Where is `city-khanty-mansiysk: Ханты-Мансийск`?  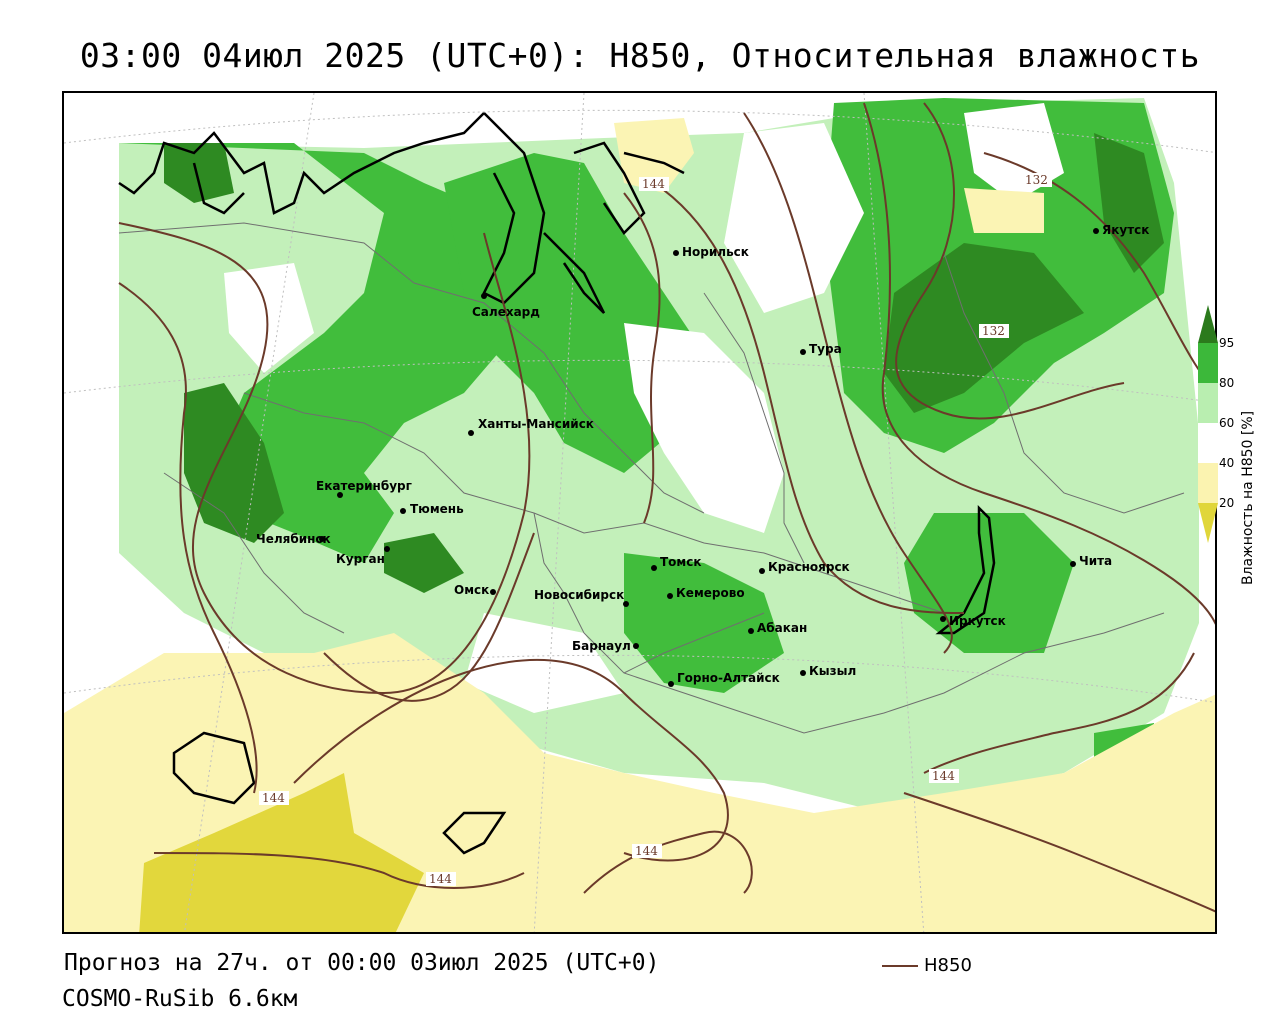
city-khanty-mansiysk: Ханты-Мансийск is located at coordinates (531, 426).